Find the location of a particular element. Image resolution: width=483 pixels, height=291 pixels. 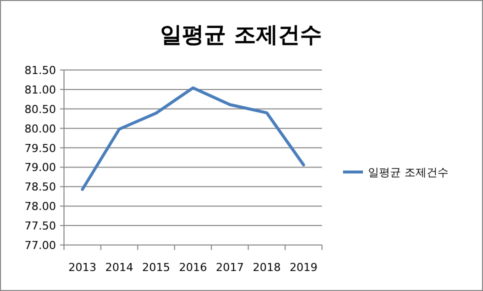

y-tick-label: 80.00 is located at coordinates (40, 129).